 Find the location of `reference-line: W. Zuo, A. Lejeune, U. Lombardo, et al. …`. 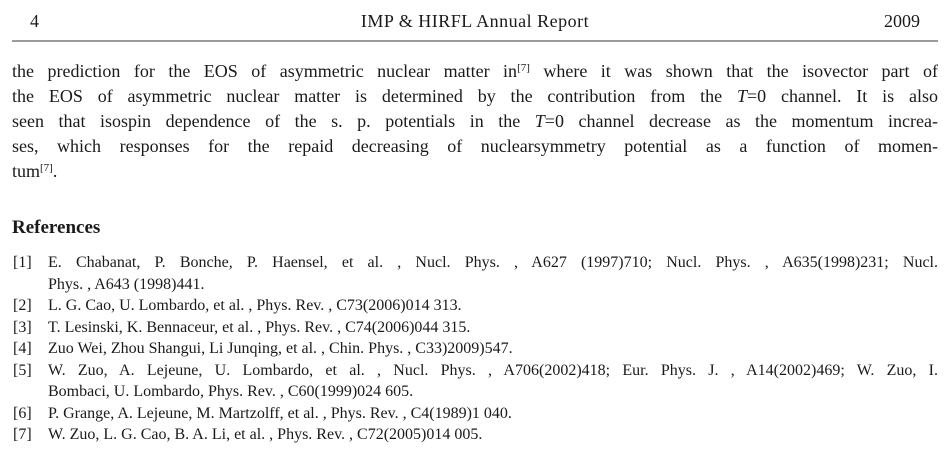

reference-line: W. Zuo, A. Lejeune, U. Lombardo, et al. … is located at coordinates (493, 370).